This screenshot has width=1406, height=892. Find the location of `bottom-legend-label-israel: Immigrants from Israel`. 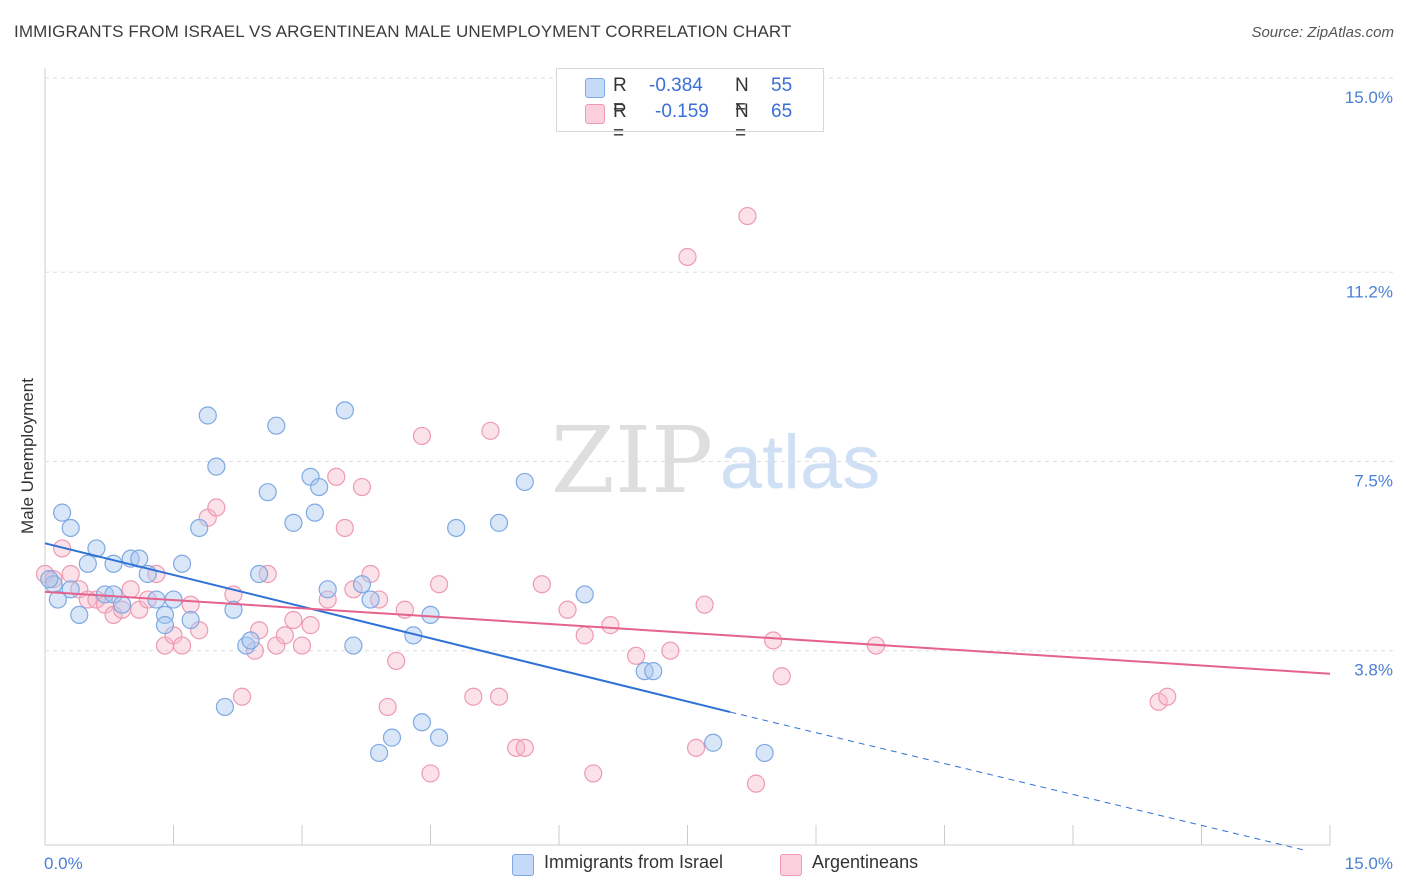

bottom-legend-label-israel: Immigrants from Israel is located at coordinates (634, 862).